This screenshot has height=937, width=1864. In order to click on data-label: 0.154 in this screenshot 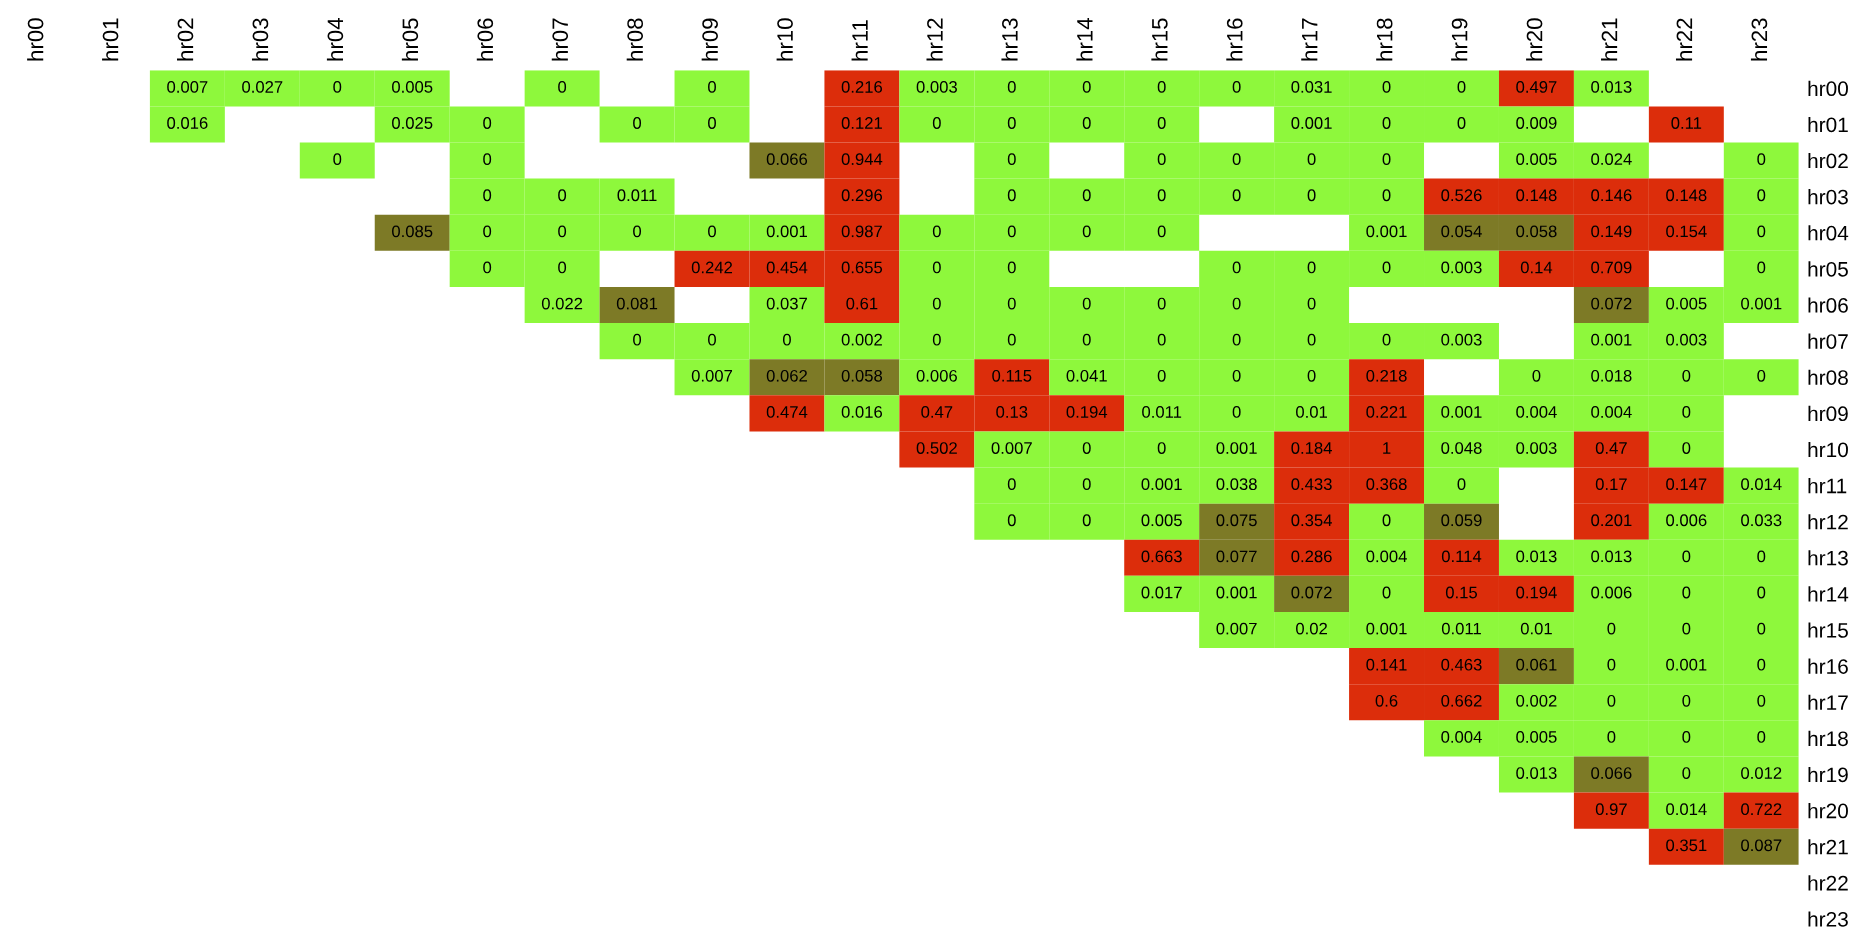, I will do `click(1686, 231)`.